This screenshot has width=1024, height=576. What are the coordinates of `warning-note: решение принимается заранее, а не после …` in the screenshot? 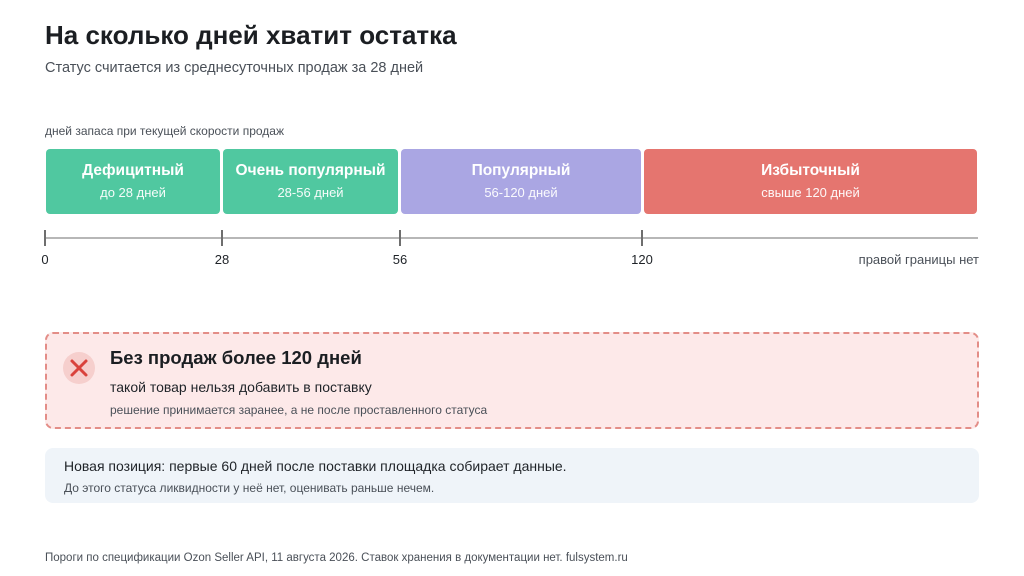 It's located at (299, 410).